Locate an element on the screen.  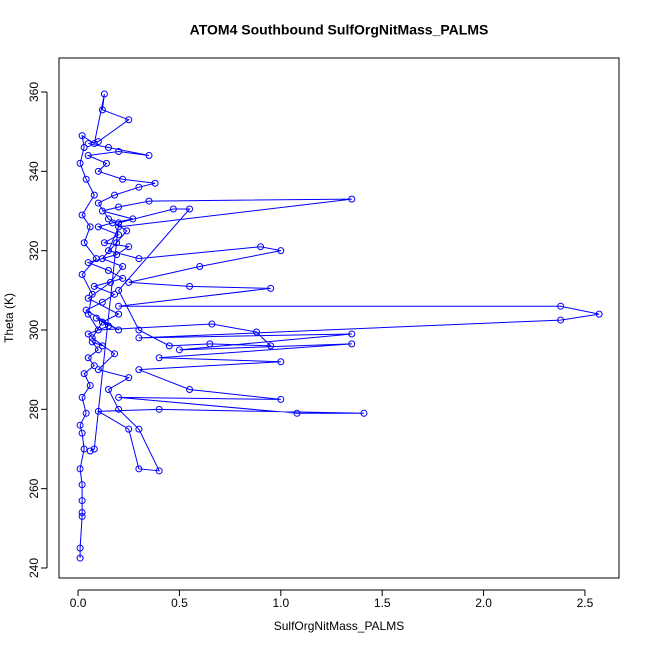
y-axis-label: Theta (K) is located at coordinates (9, 318).